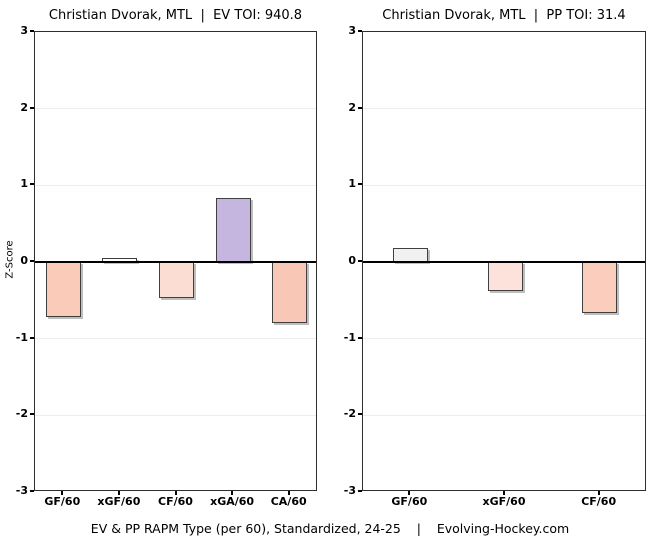  Describe the element at coordinates (232, 501) in the screenshot. I see `x-tick-label: xGA/60` at that location.